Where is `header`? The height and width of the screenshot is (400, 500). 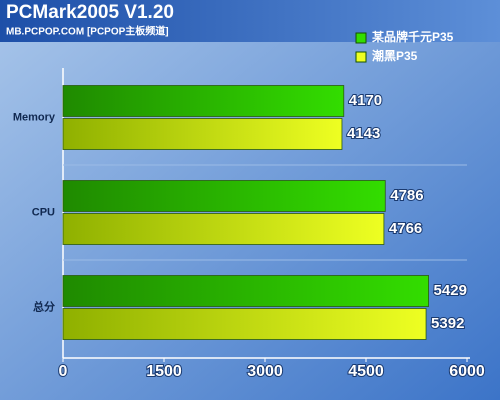 header is located at coordinates (250, 21).